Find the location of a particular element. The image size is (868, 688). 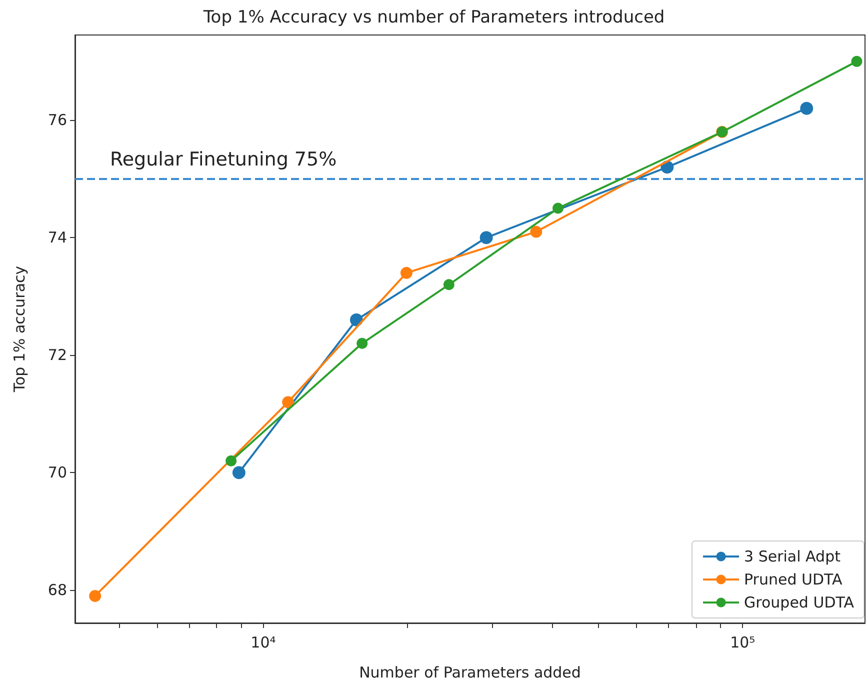

y-tick-label: 70 is located at coordinates (57, 473).